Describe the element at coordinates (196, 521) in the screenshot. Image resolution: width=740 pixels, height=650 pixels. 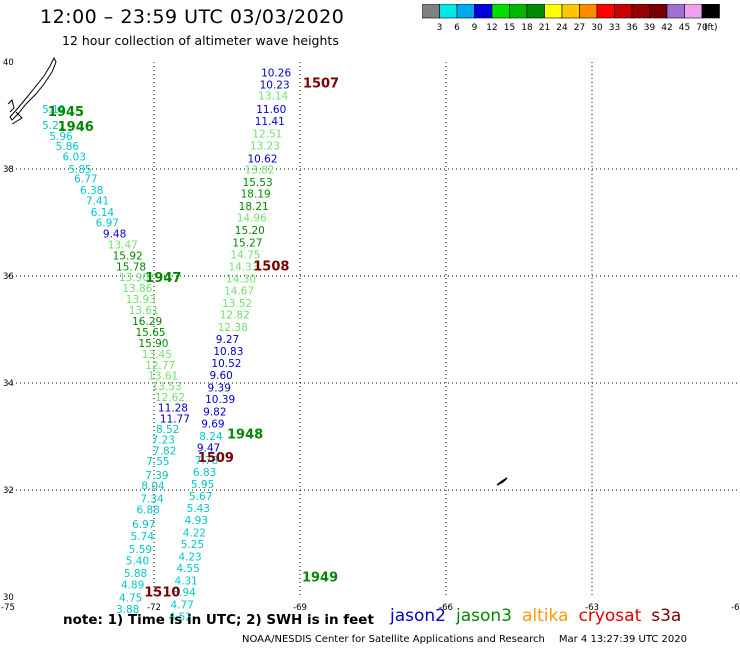
I see `wave-height-value: 4.93` at that location.